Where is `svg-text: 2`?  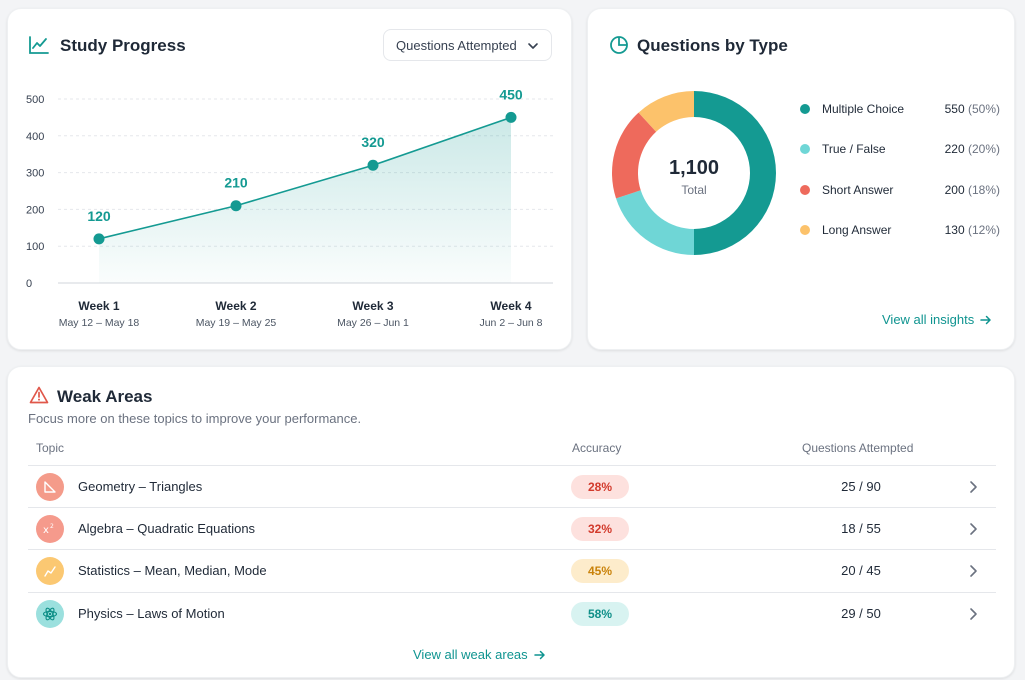 svg-text: 2 is located at coordinates (52, 526).